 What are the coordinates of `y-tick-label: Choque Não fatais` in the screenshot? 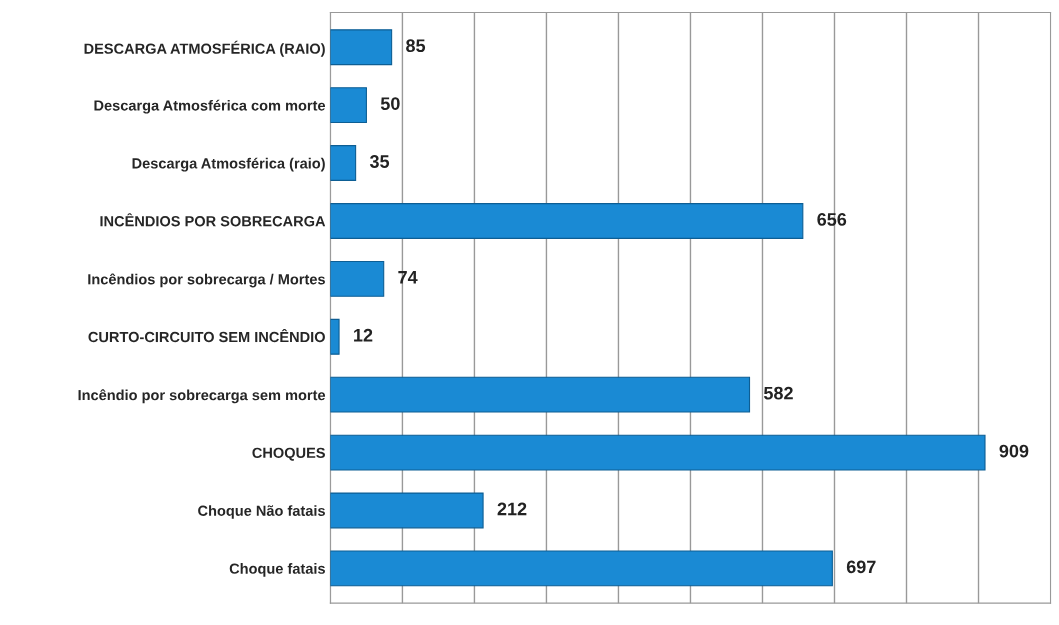 It's located at (261, 512).